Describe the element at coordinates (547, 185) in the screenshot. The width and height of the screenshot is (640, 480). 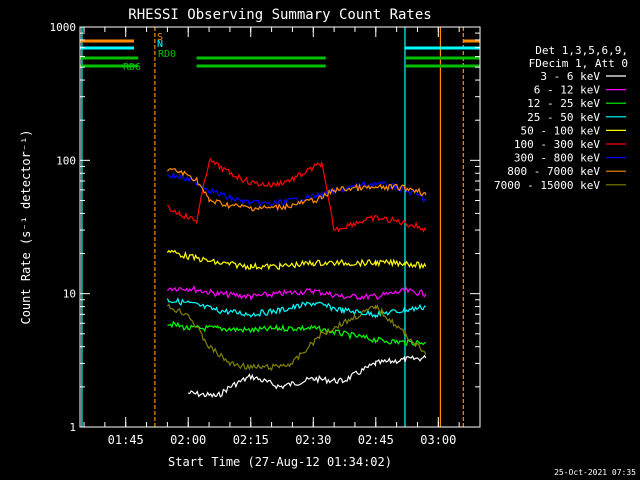
I see `legend-label: 7000 - 15000 keV` at that location.